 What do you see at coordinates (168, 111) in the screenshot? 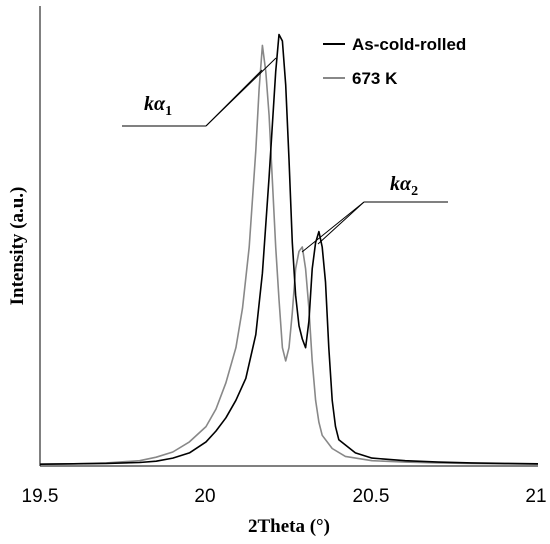
I see `annotation-ka1-sub: 1` at bounding box center [168, 111].